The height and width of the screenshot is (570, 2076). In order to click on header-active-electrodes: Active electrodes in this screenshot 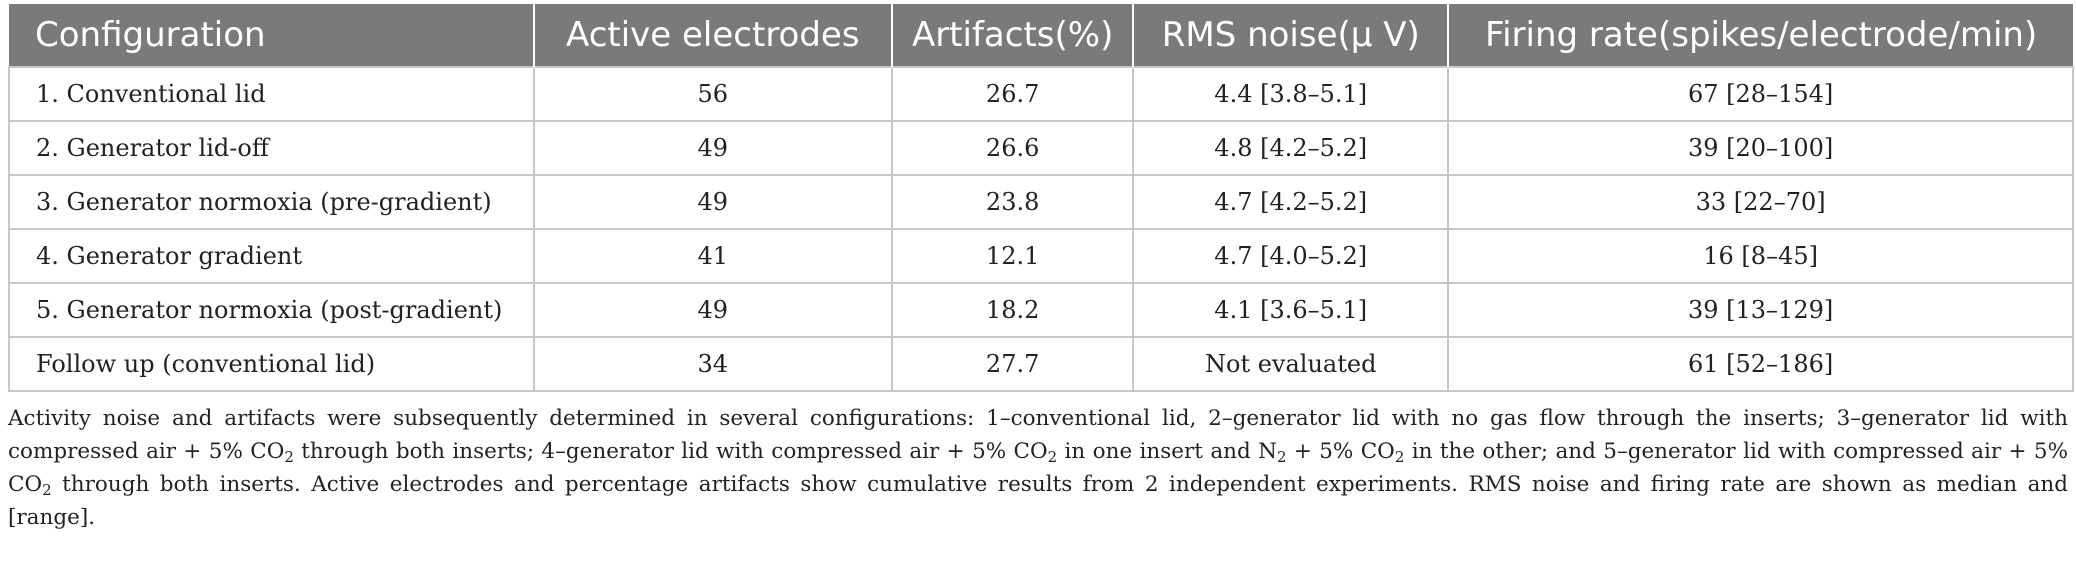, I will do `click(713, 35)`.